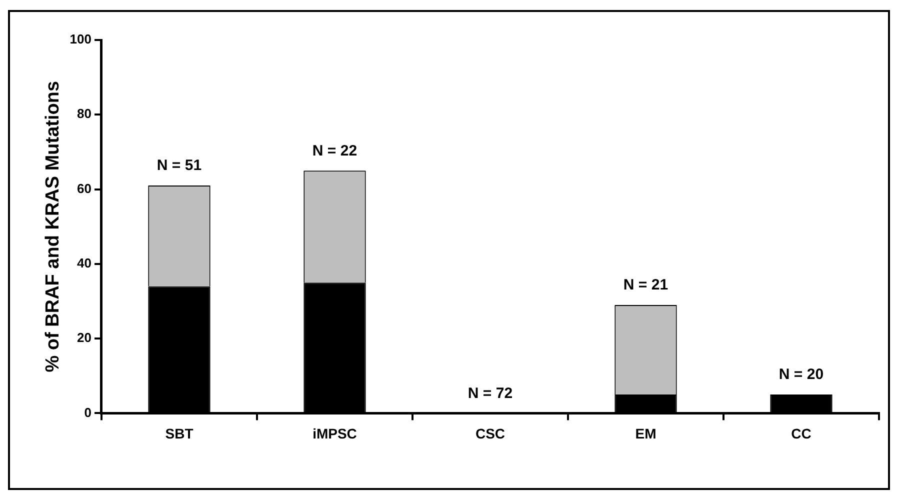 This screenshot has height=499, width=901. I want to click on annotation: N = 21, so click(645, 285).